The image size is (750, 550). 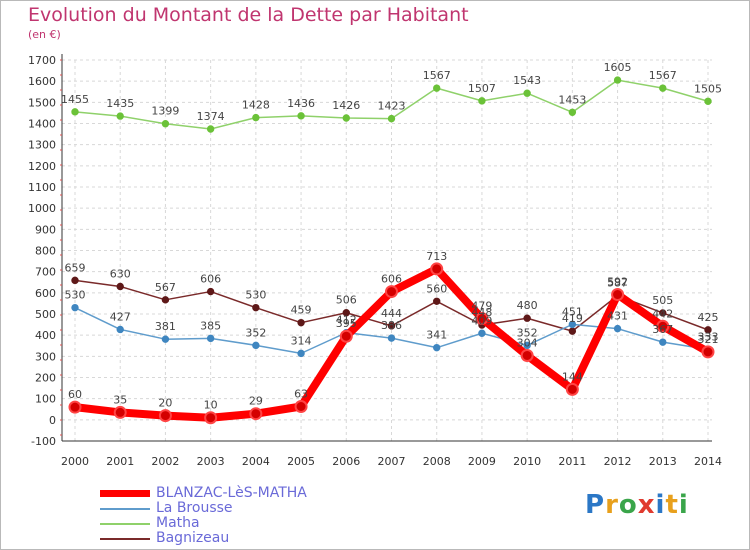 I want to click on data-label: 314, so click(x=301, y=340).